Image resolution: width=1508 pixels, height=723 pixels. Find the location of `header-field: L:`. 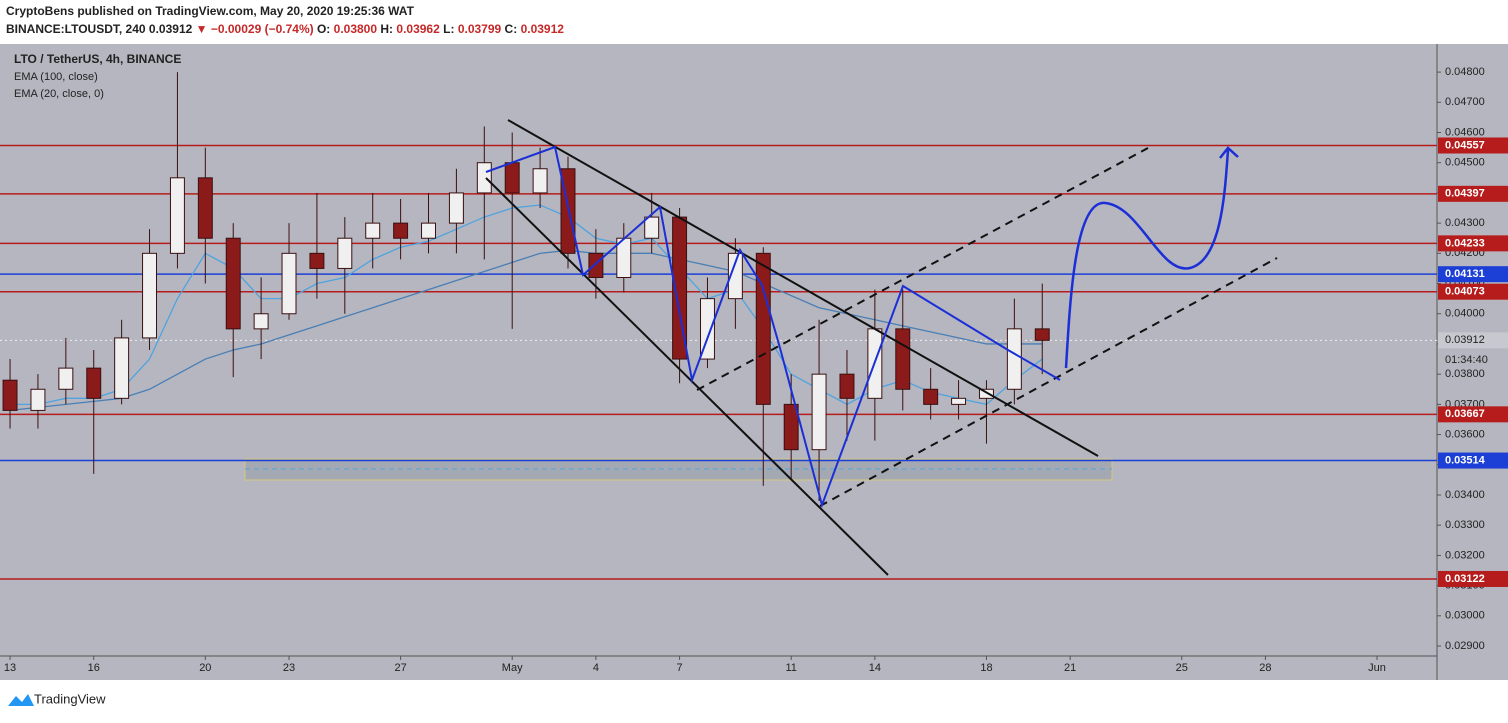

header-field: L: is located at coordinates (448, 29).